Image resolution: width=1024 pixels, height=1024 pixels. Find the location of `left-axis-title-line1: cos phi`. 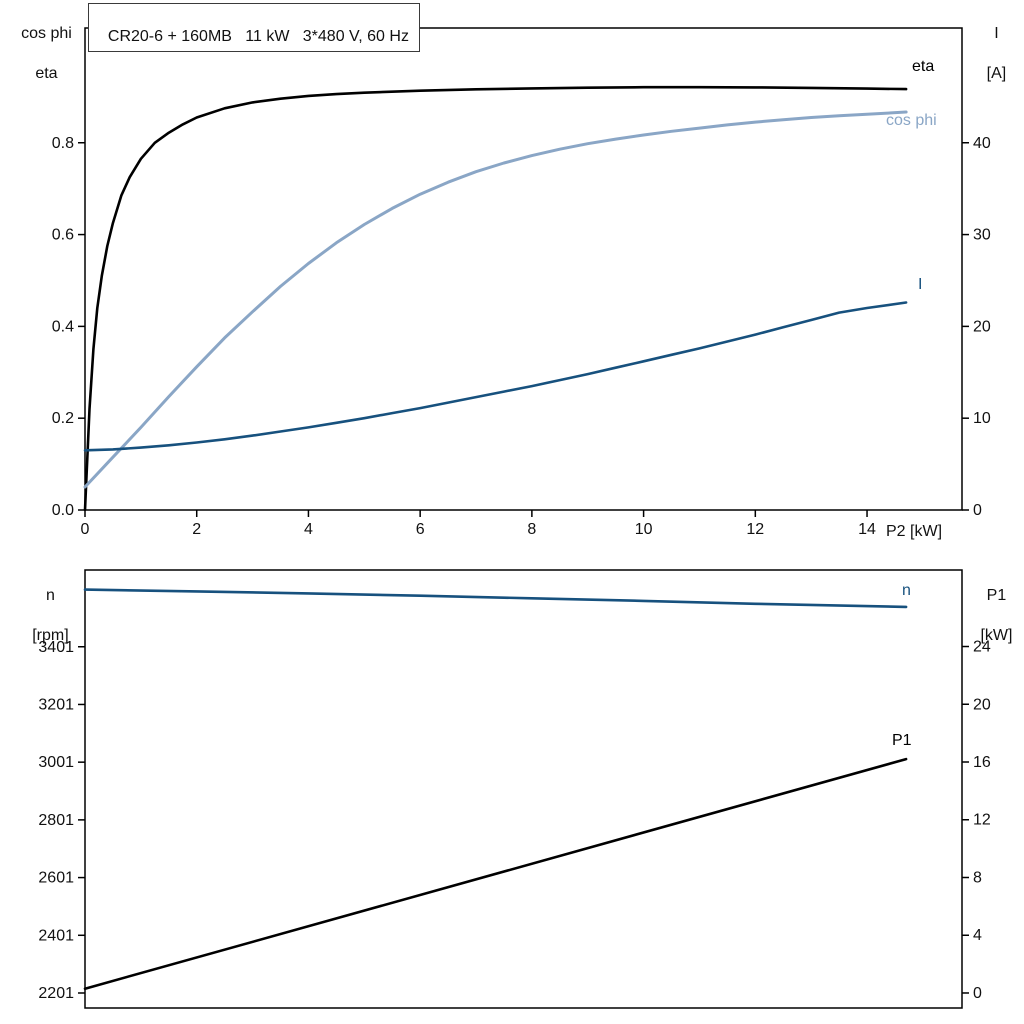

left-axis-title-line1: cos phi is located at coordinates (46, 33).